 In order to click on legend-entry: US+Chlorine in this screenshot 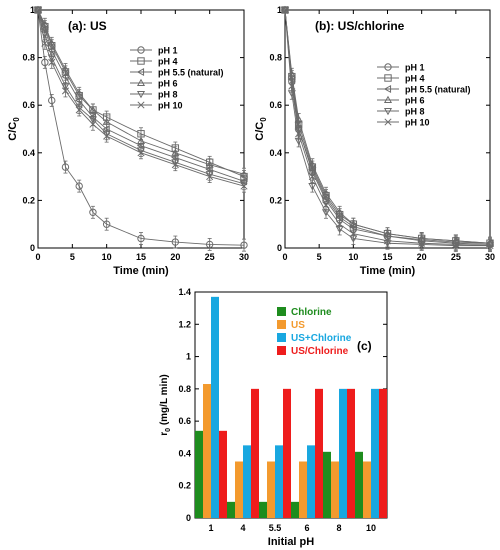, I will do `click(321, 338)`.